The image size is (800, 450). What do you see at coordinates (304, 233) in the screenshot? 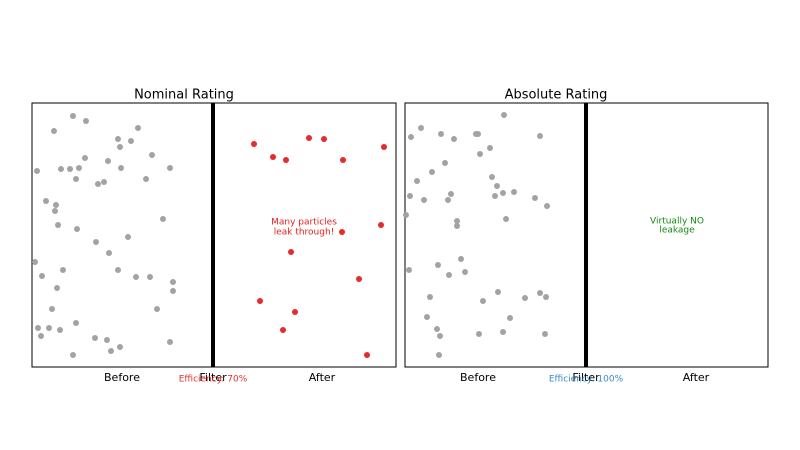
I see `annotation: leak through!` at bounding box center [304, 233].